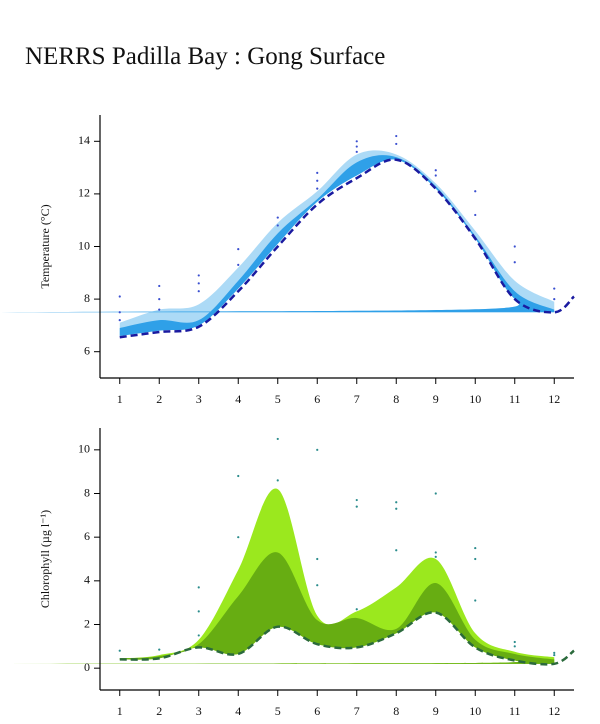 This screenshot has height=724, width=600. What do you see at coordinates (87, 667) in the screenshot?
I see `y-tick-label: 0` at bounding box center [87, 667].